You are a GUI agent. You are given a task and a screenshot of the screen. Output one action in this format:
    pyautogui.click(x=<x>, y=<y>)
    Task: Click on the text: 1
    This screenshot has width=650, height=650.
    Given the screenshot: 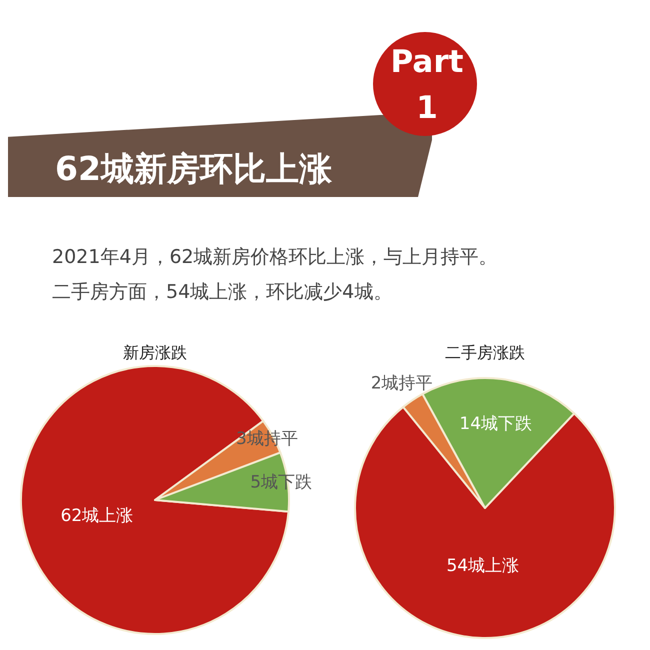 What is the action you would take?
    pyautogui.click(x=427, y=108)
    